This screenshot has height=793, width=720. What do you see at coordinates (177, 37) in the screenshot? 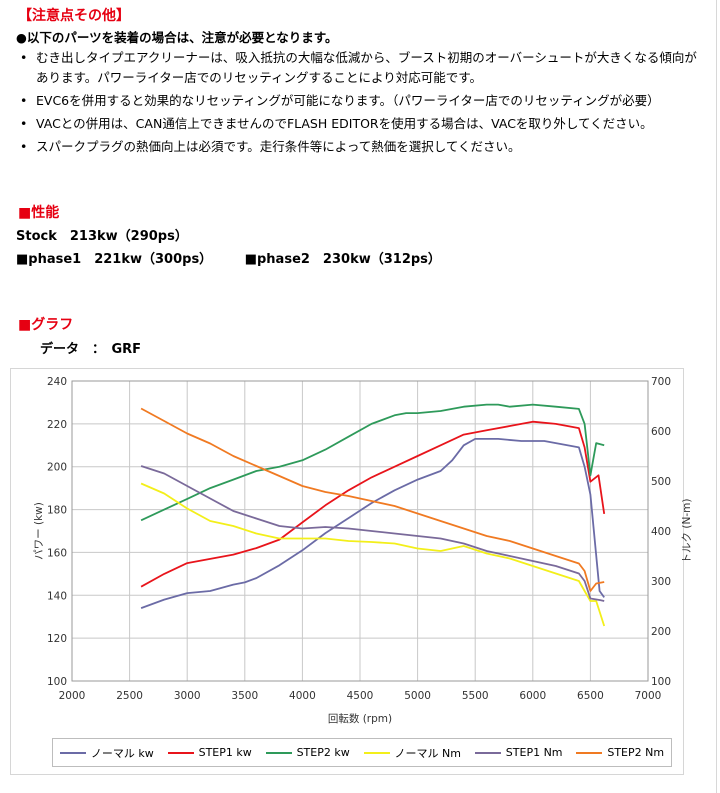
I see `caution-lead: ●以下のパーツを装着の場合は、注意が必要となります。` at bounding box center [177, 37].